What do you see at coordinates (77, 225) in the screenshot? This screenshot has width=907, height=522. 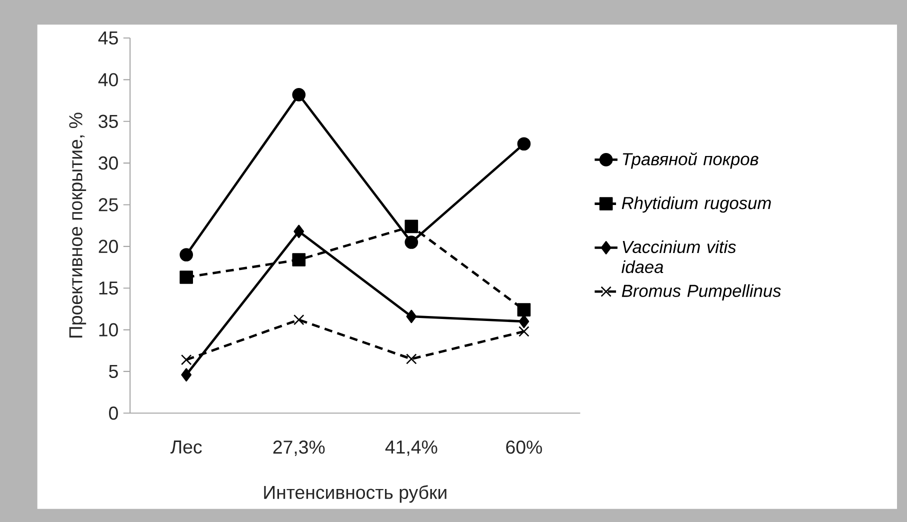 I see `y-axis-title: Проективное покрытие, %` at bounding box center [77, 225].